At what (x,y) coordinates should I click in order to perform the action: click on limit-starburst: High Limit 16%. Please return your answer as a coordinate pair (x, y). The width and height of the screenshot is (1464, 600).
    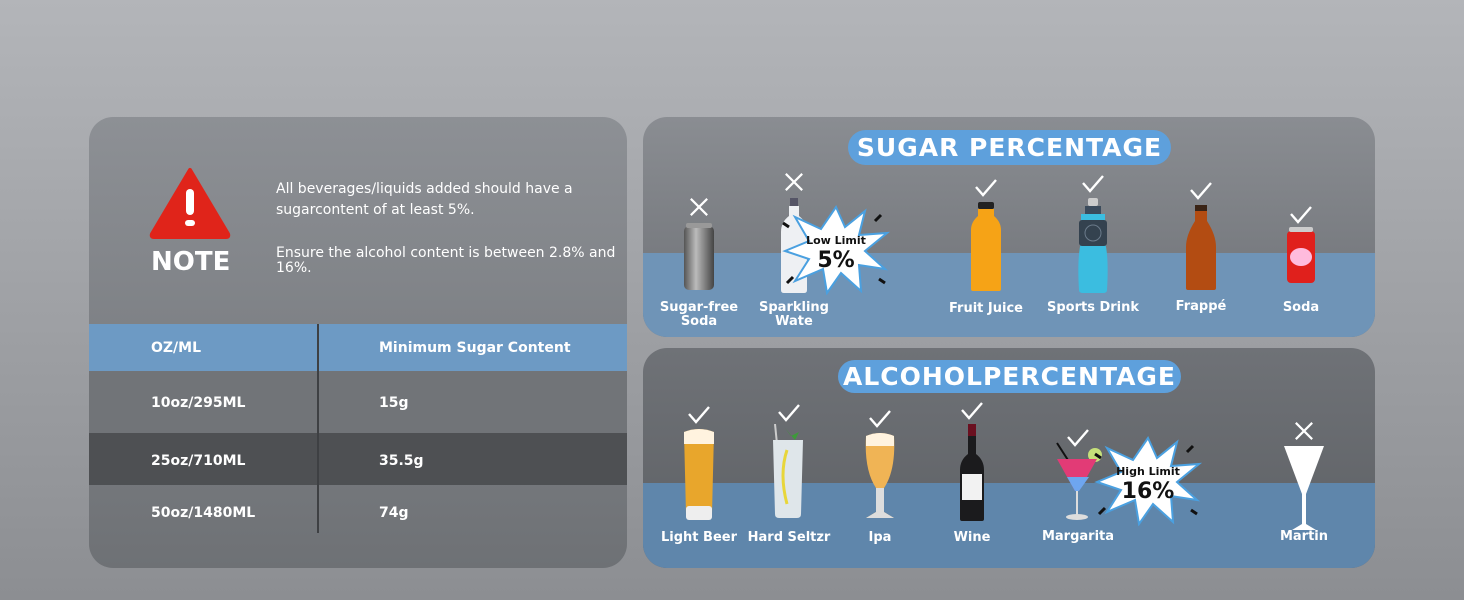
    Looking at the image, I should click on (1148, 480).